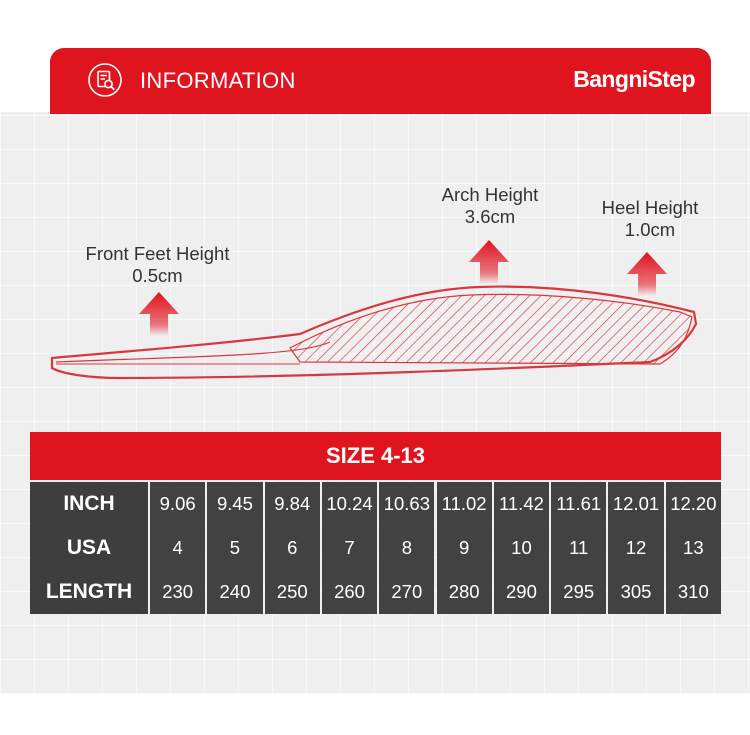 The image size is (750, 735). What do you see at coordinates (636, 592) in the screenshot?
I see `size-cell: 305` at bounding box center [636, 592].